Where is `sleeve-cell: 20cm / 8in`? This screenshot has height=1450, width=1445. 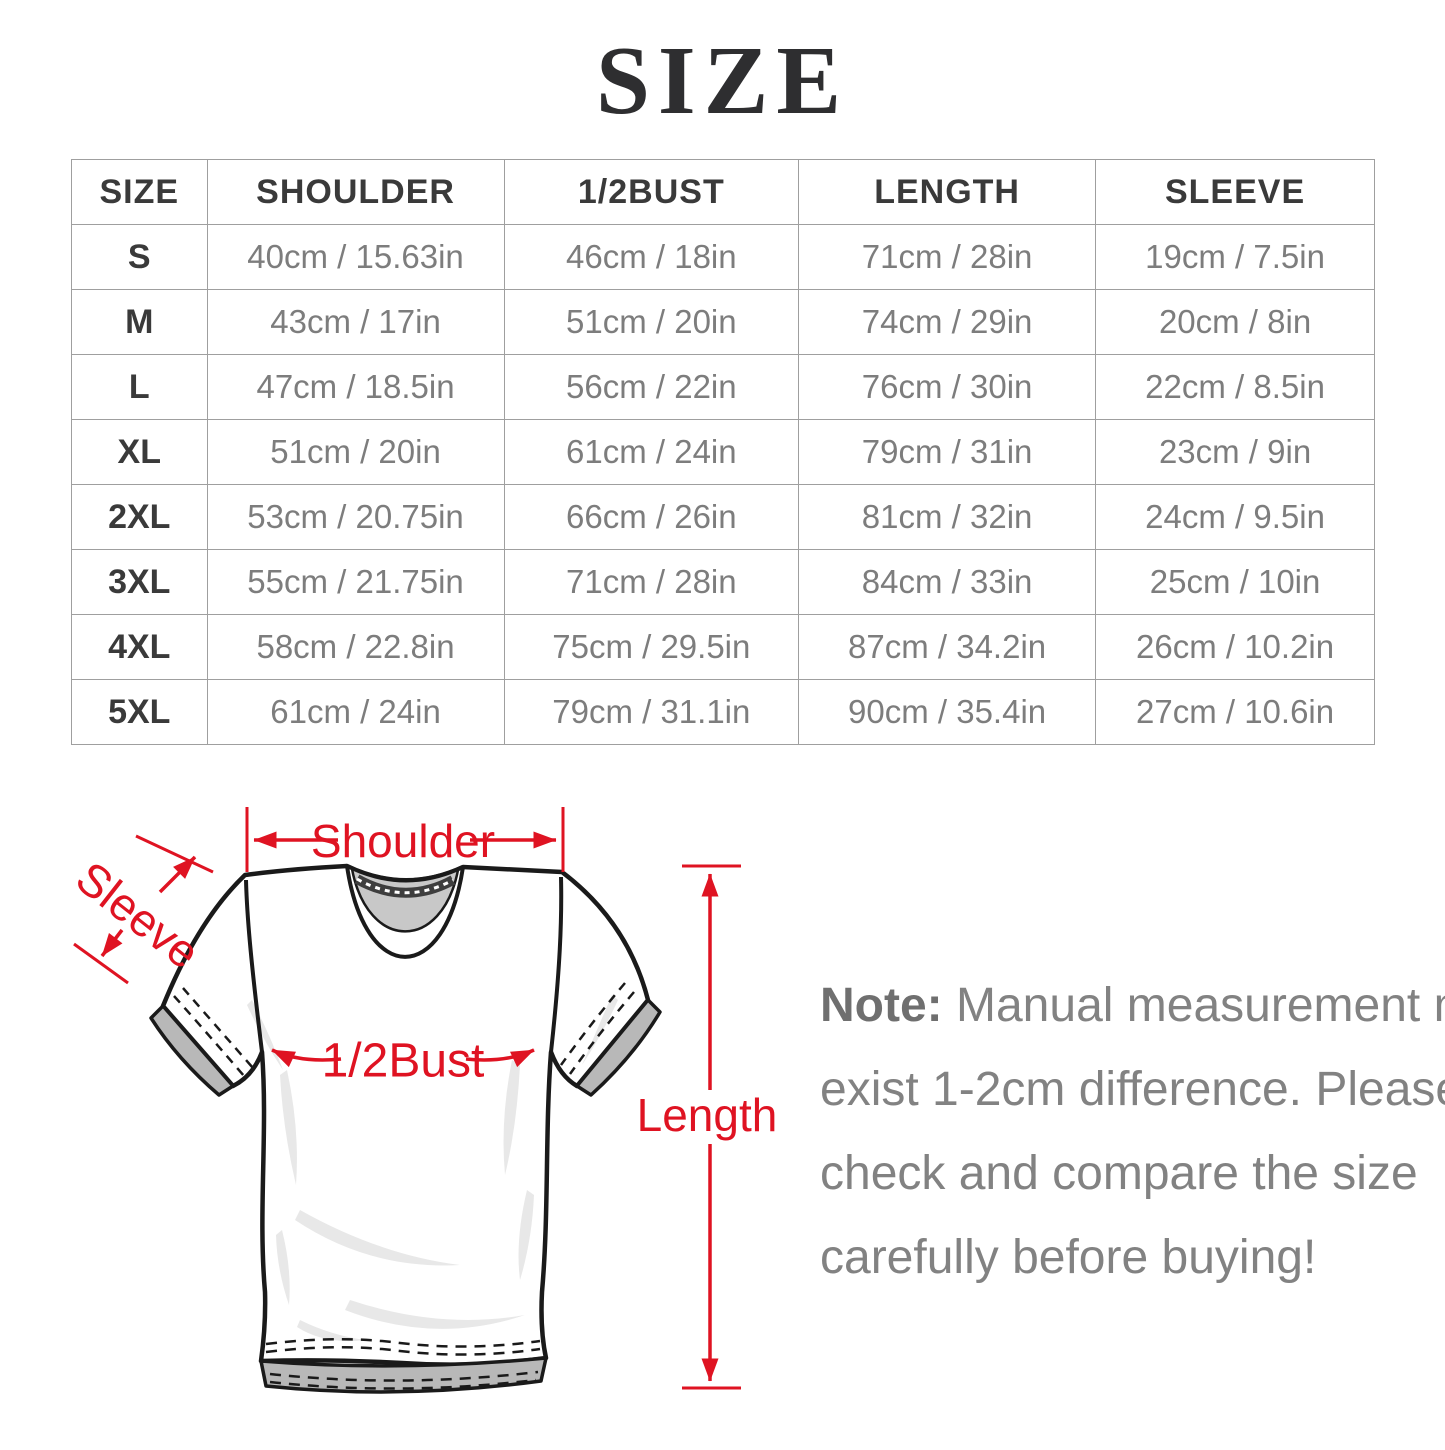
sleeve-cell: 20cm / 8in is located at coordinates (1235, 322).